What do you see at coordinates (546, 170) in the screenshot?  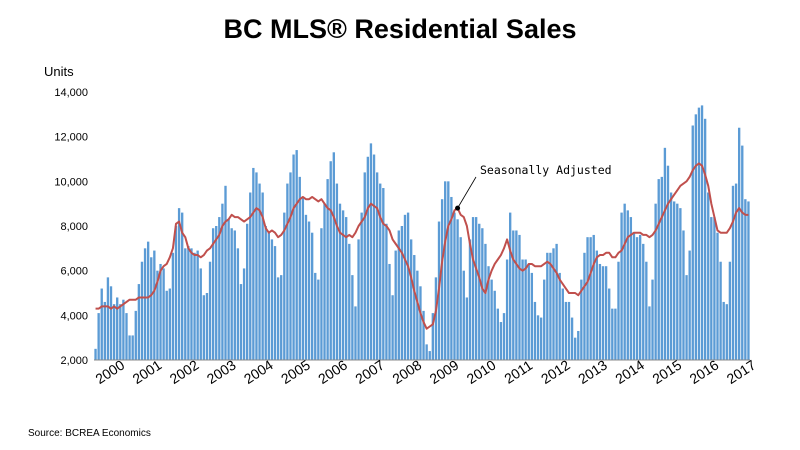 I see `annotation-label: Seasonally Adjusted` at bounding box center [546, 170].